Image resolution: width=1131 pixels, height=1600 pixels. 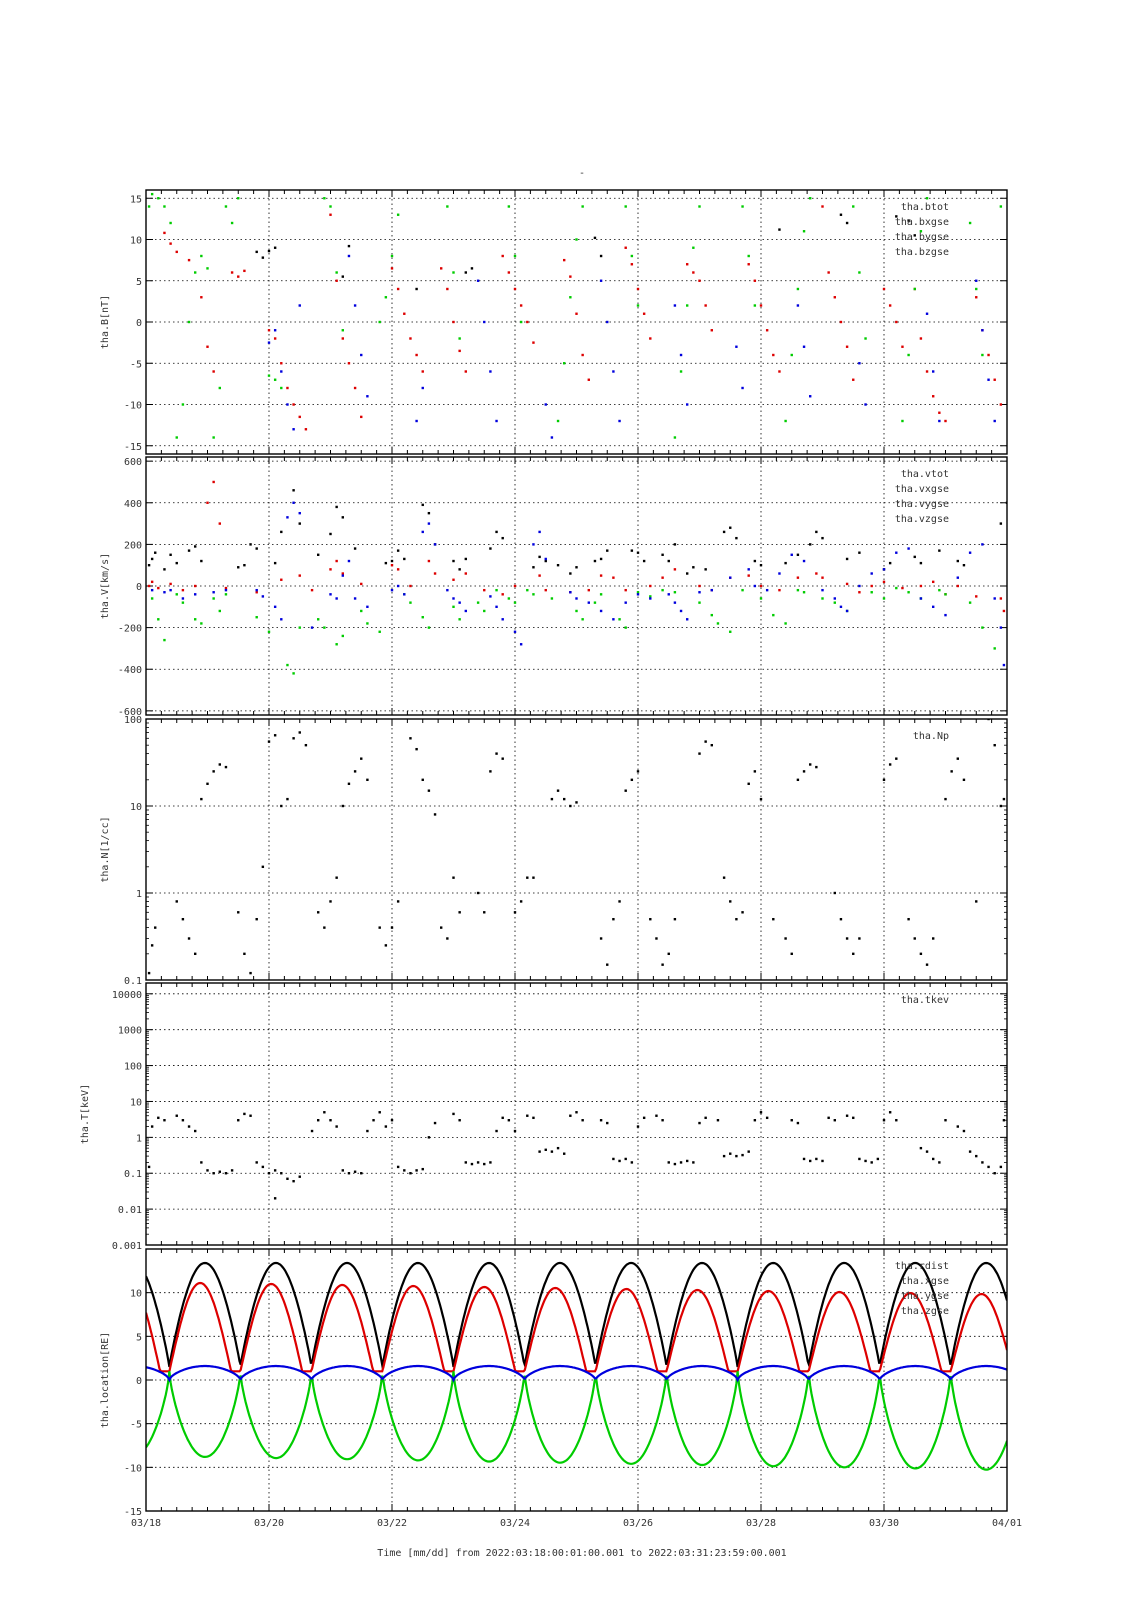 I want to click on series-tha.vzgse, so click(x=578, y=584).